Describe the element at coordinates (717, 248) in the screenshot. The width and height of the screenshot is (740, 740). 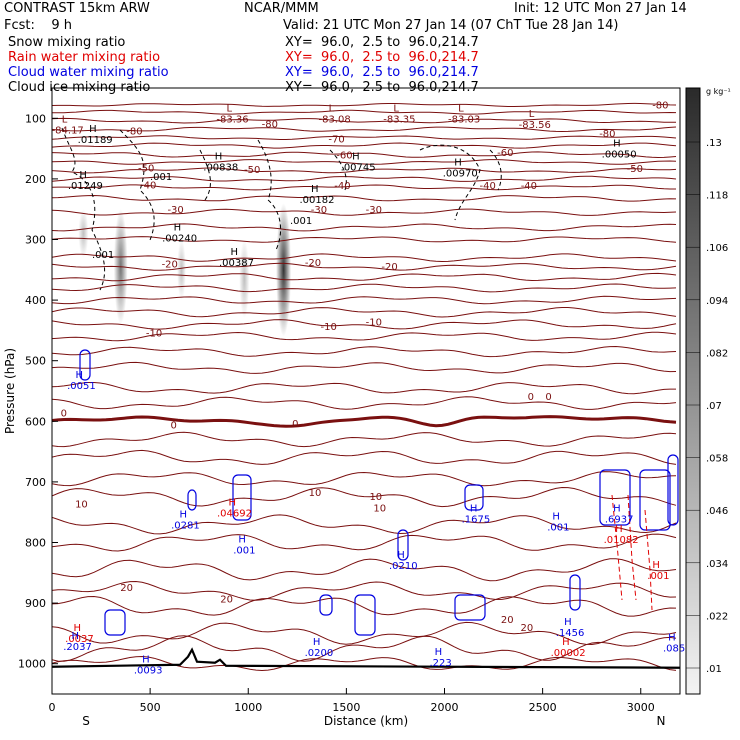
I see `colorbar-tick-label: .106` at that location.